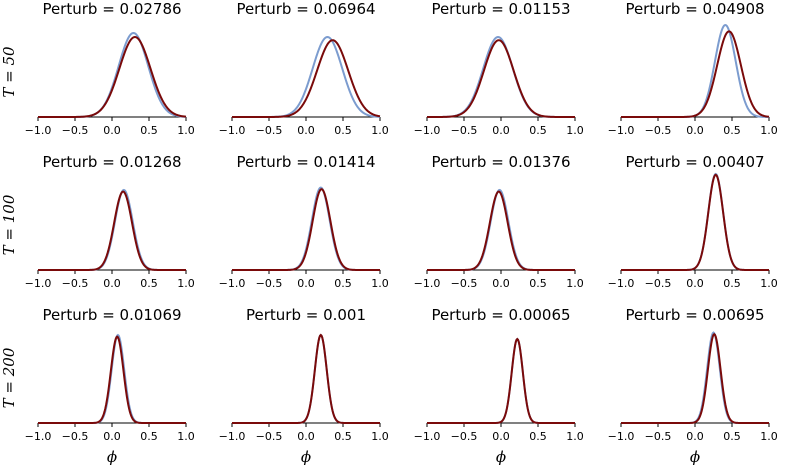  Describe the element at coordinates (9, 224) in the screenshot. I see `row-label: T = 100` at that location.